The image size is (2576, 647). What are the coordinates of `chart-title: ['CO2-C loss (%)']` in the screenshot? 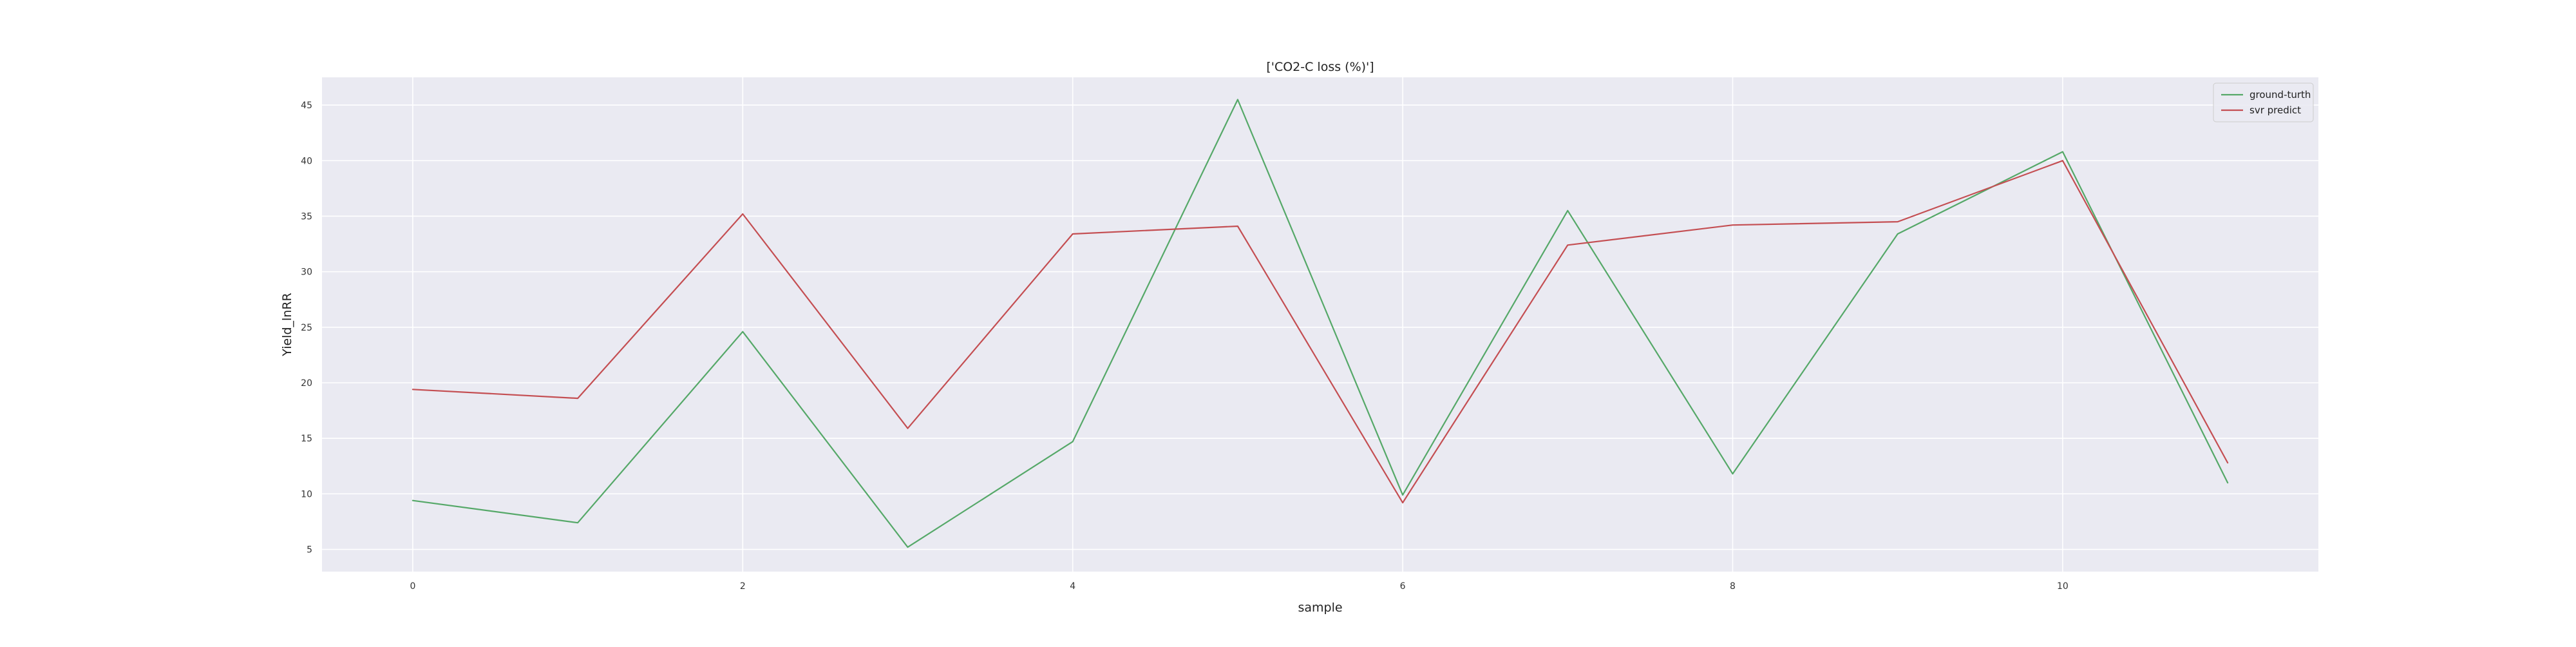 It's located at (1320, 67).